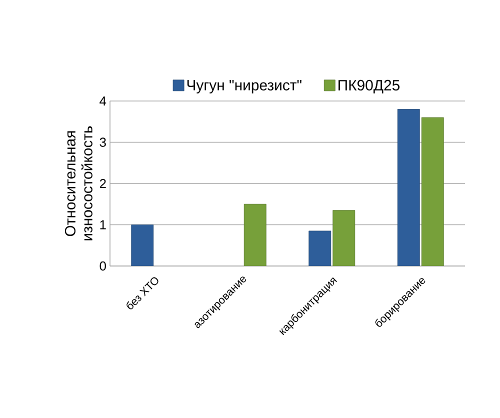  Describe the element at coordinates (103, 183) in the screenshot. I see `y-tick-label: 2` at that location.